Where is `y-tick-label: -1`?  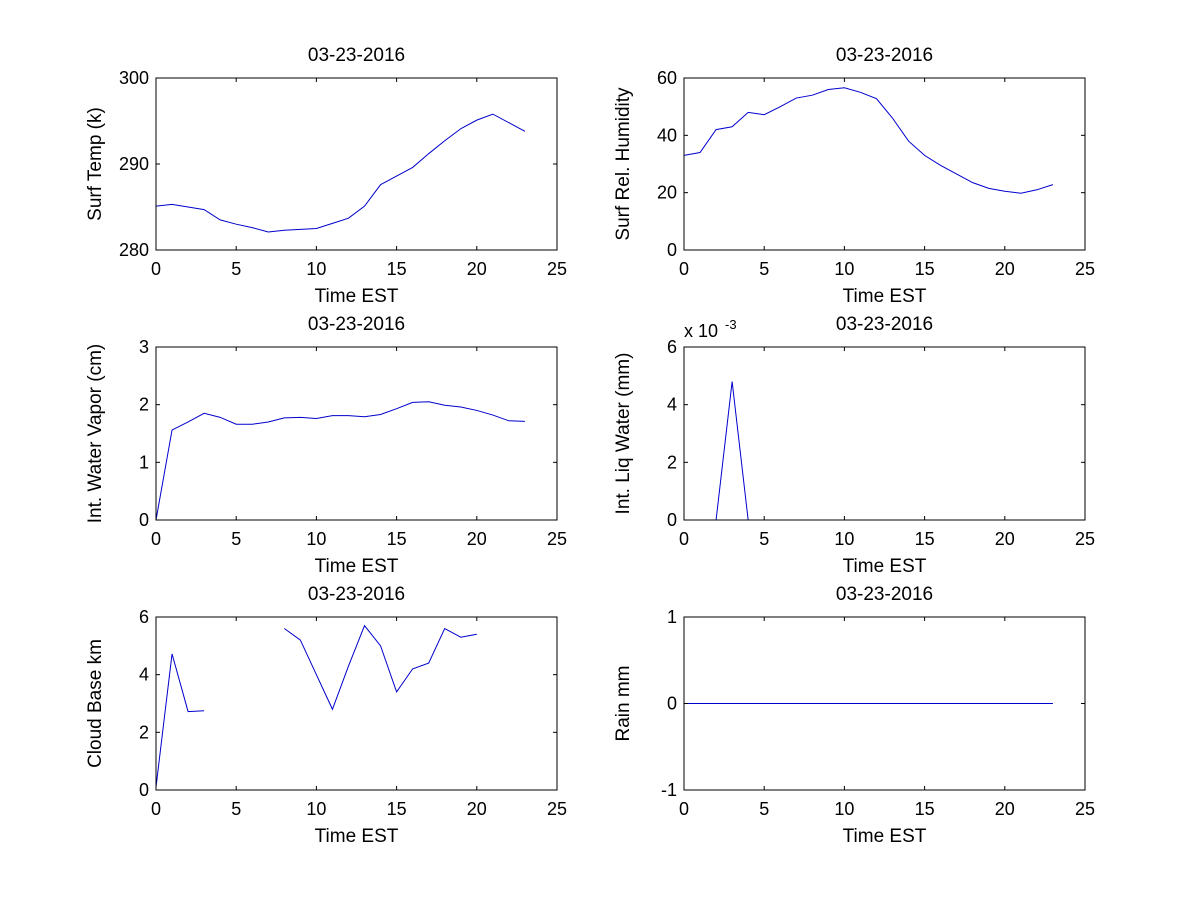 y-tick-label: -1 is located at coordinates (669, 790).